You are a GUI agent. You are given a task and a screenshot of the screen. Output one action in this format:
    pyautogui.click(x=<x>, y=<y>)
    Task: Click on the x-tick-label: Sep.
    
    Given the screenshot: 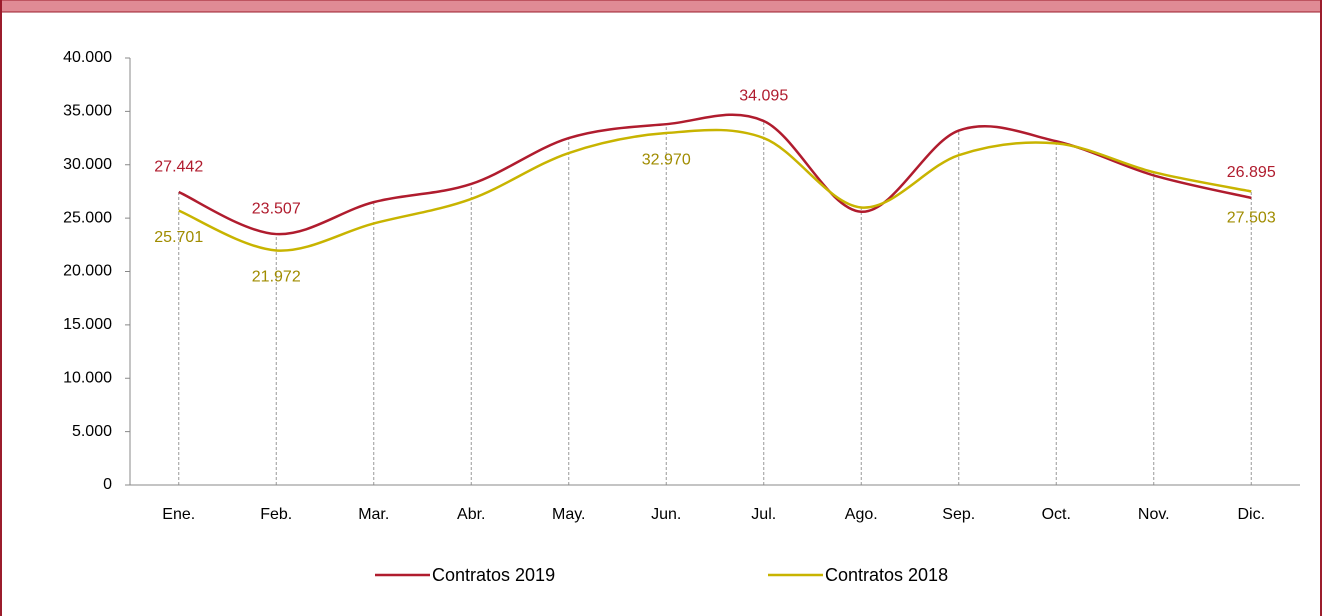 What is the action you would take?
    pyautogui.click(x=958, y=514)
    